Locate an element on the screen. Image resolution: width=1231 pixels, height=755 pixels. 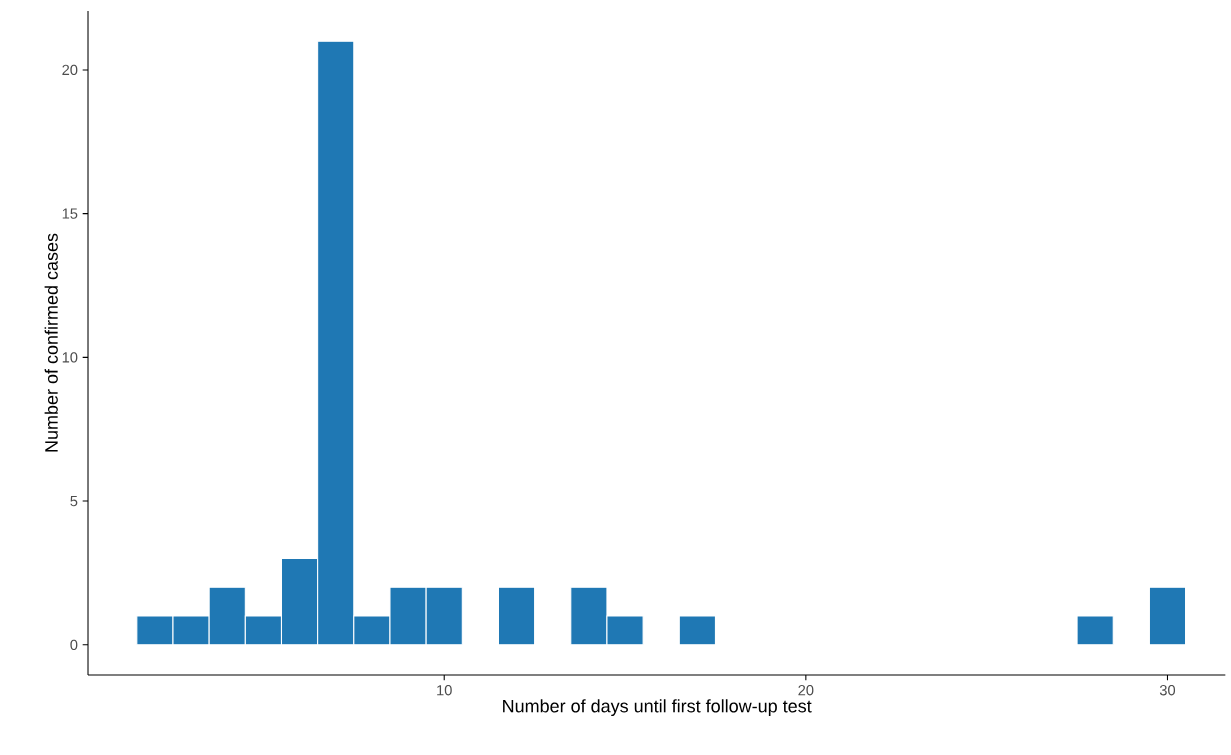
y-tick-label: 15 is located at coordinates (70, 213).